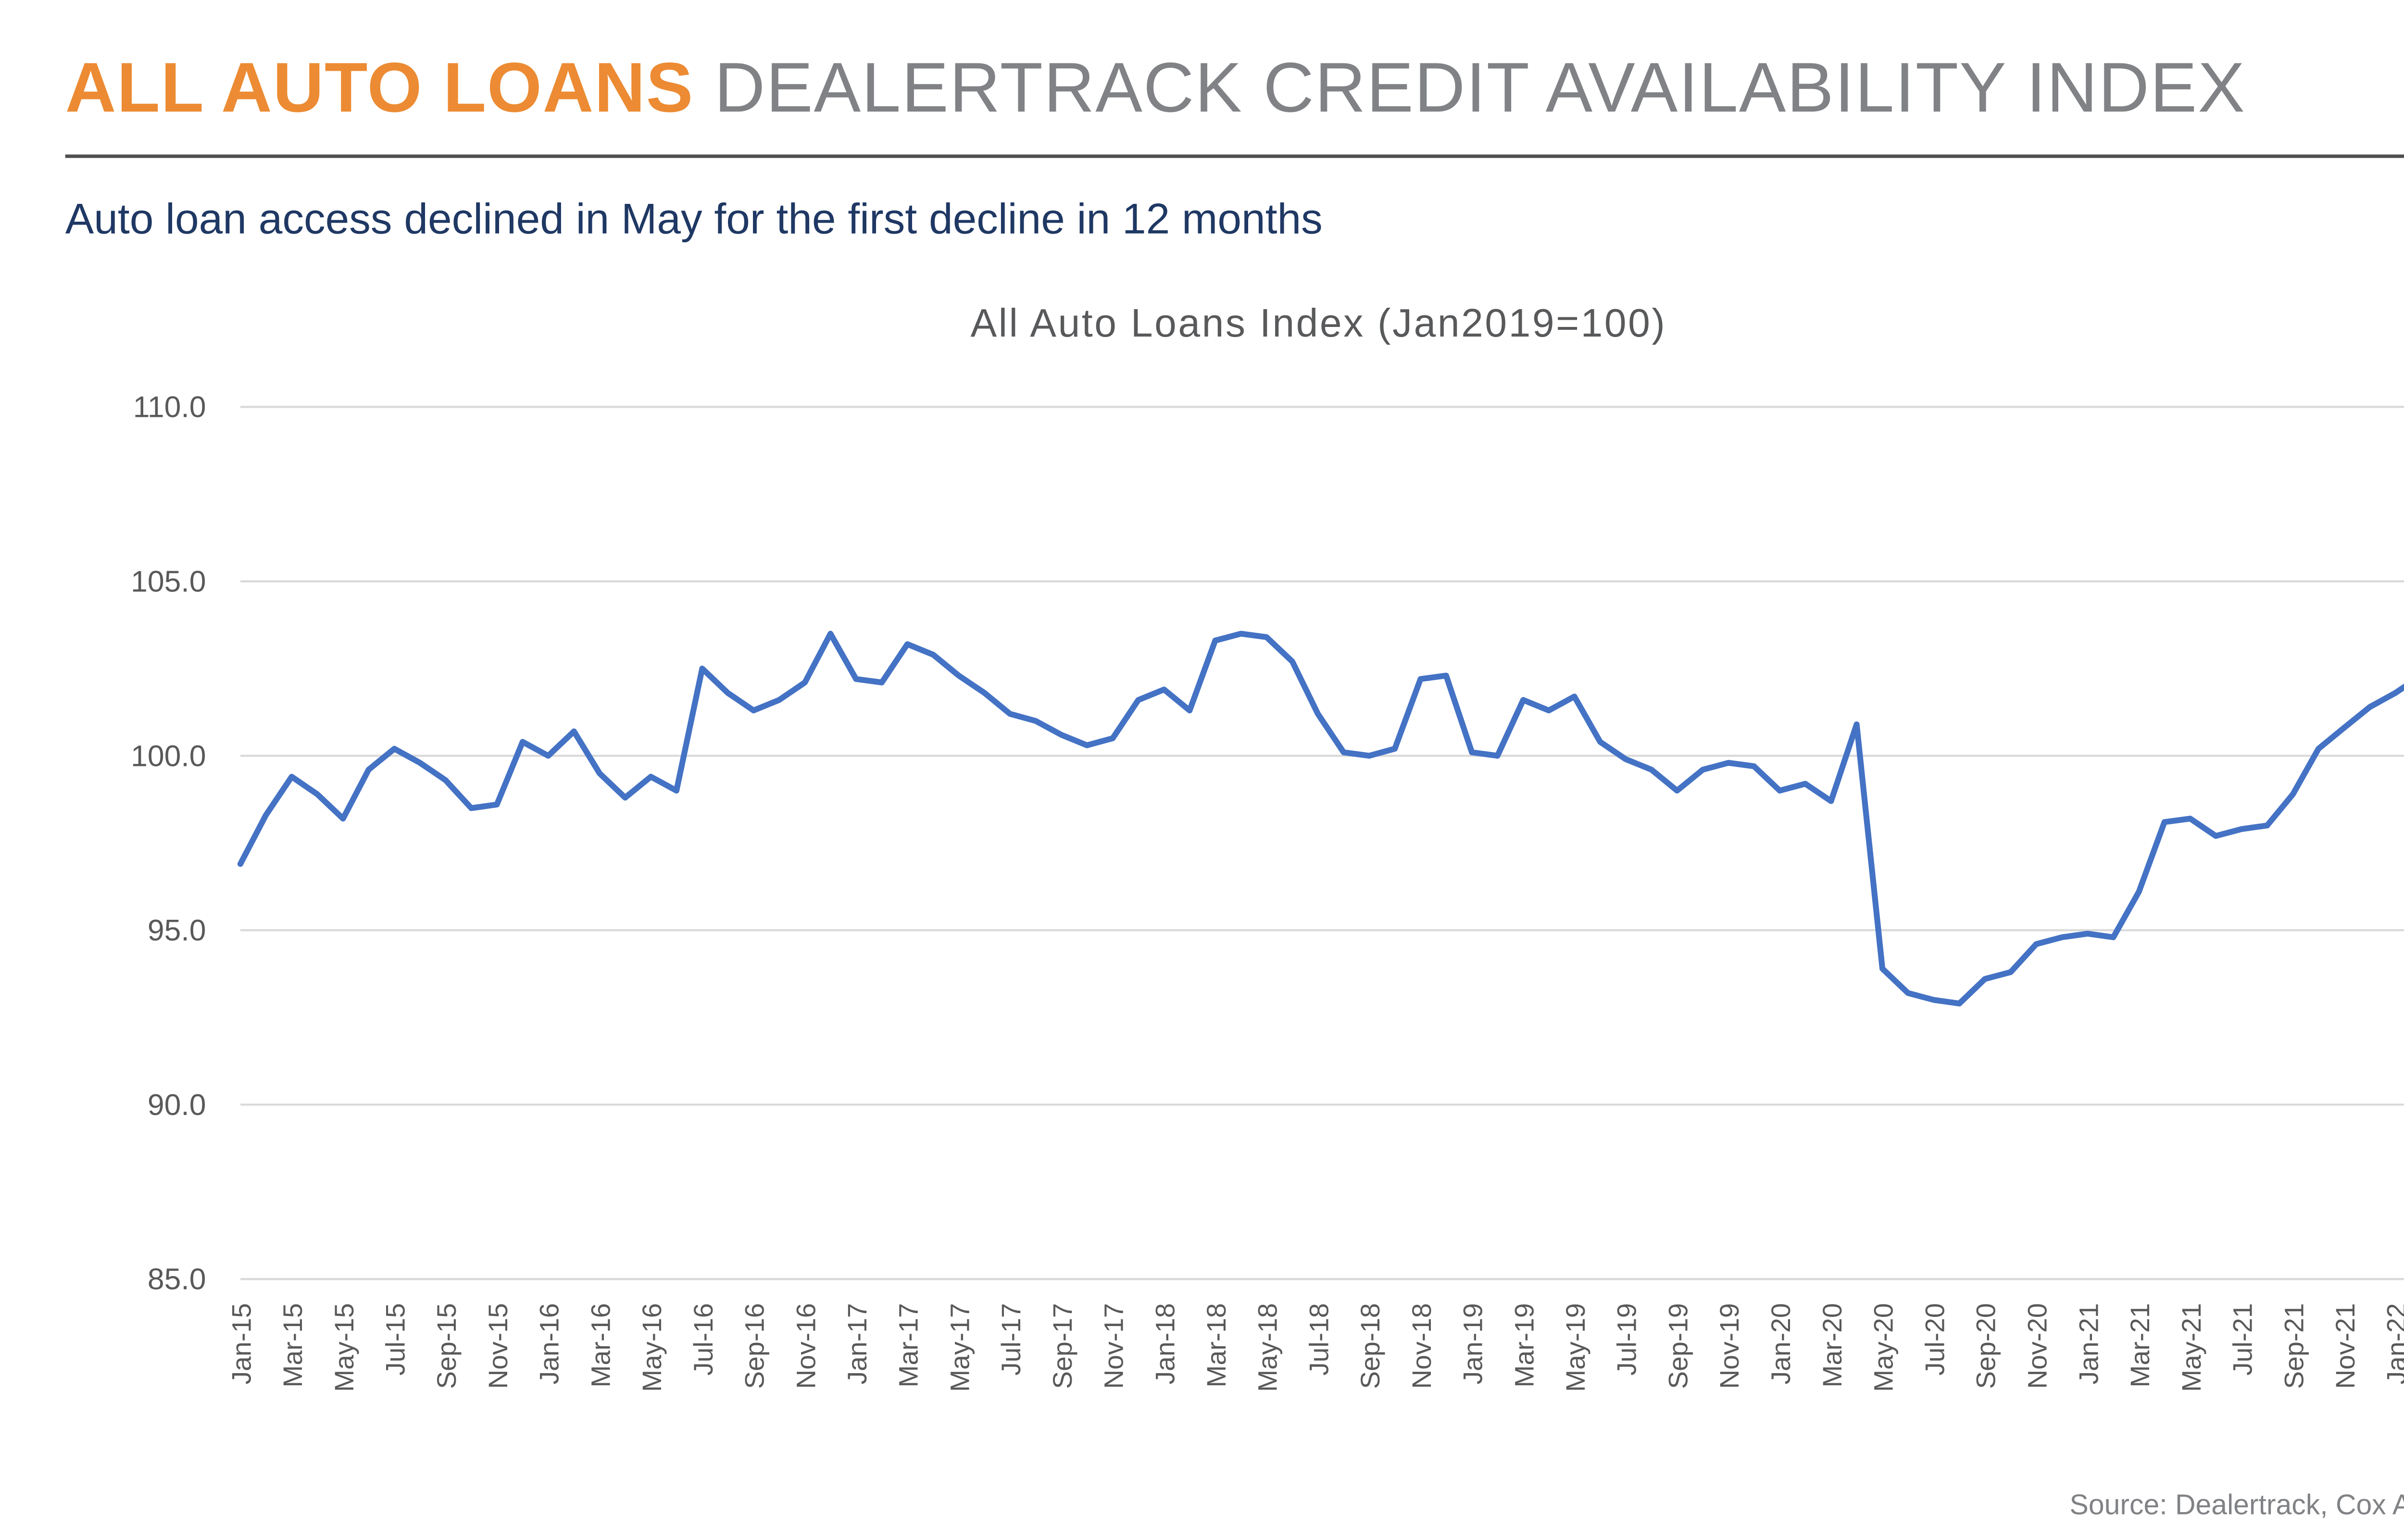  I want to click on x-axis-tick-label: Nov-15, so click(498, 1346).